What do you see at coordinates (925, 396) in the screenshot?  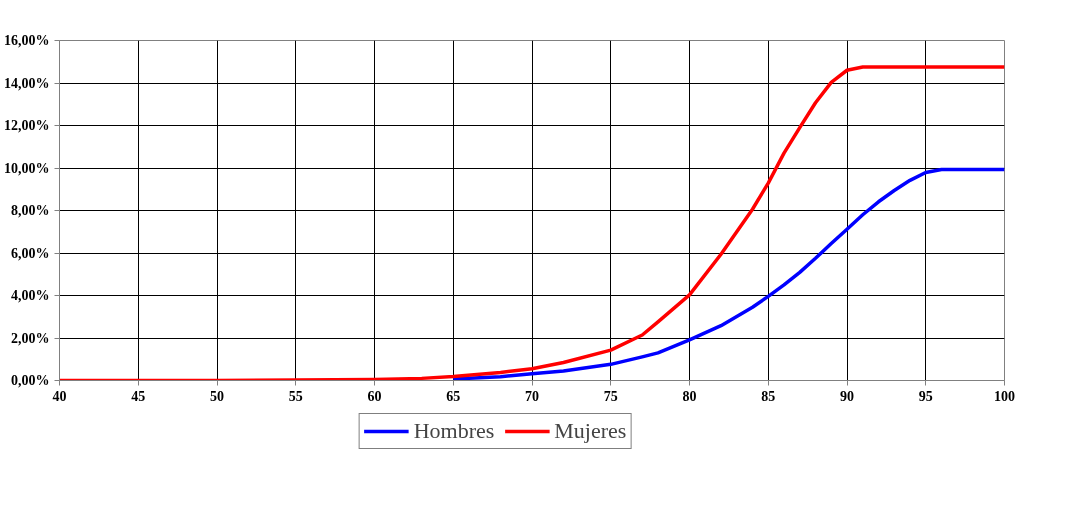 I see `x-tick-label: 95` at bounding box center [925, 396].